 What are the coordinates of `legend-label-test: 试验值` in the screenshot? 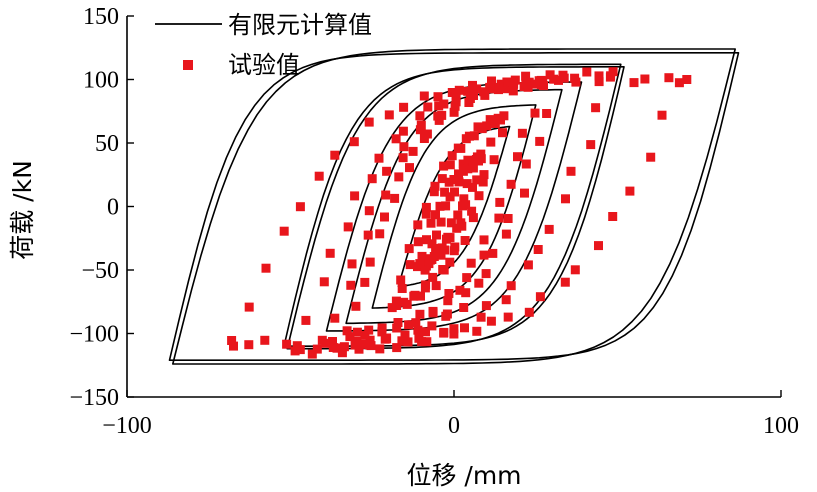 It's located at (264, 65).